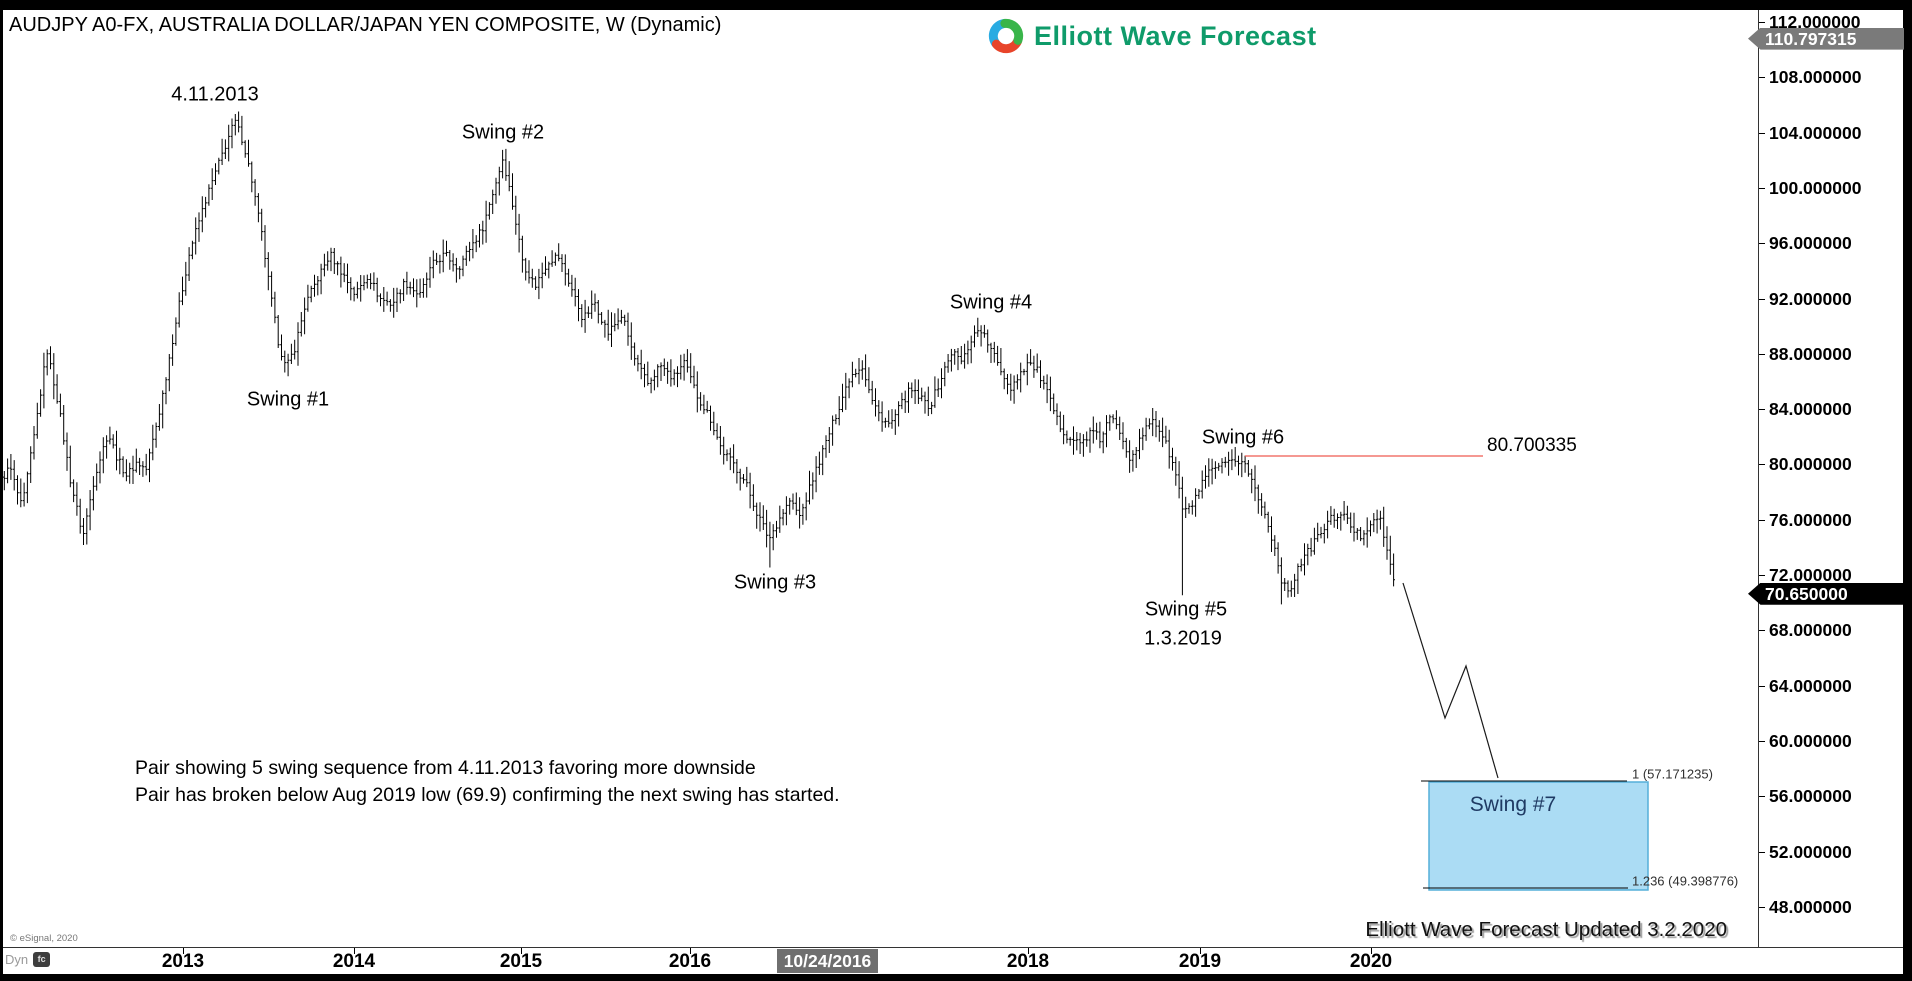  I want to click on price-axis-label: 48.000000, so click(1810, 906).